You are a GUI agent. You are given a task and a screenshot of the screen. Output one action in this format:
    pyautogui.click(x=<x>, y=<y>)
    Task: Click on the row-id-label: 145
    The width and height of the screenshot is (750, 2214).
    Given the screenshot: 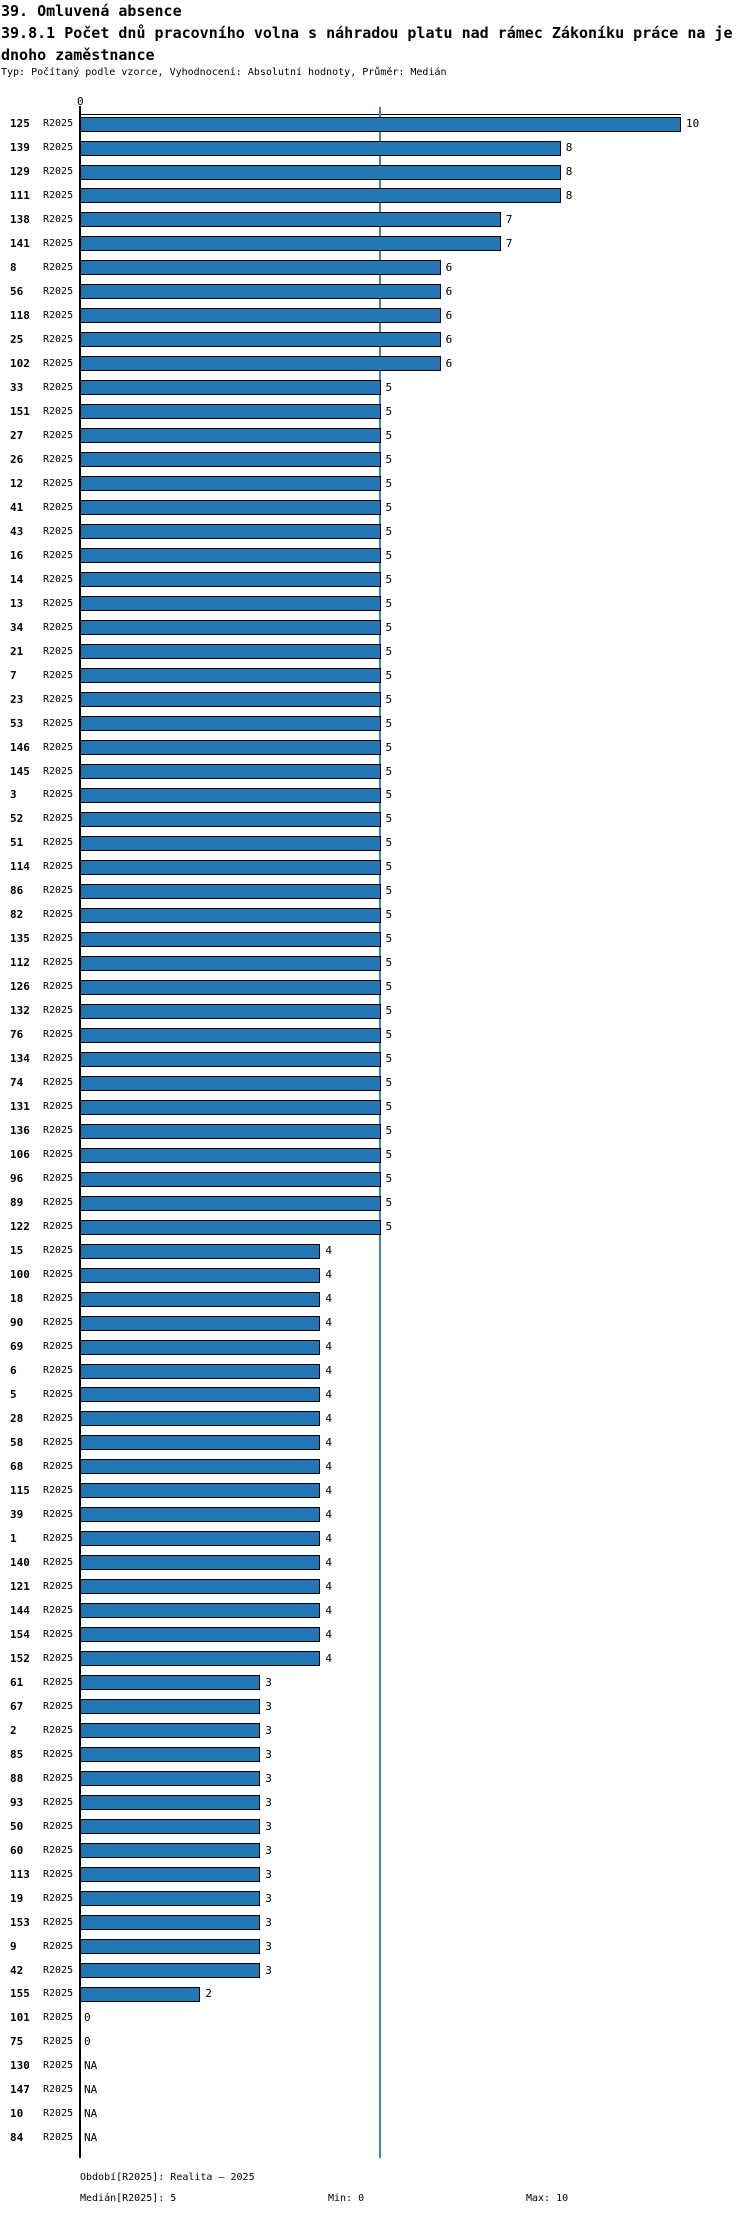 What is the action you would take?
    pyautogui.click(x=20, y=771)
    